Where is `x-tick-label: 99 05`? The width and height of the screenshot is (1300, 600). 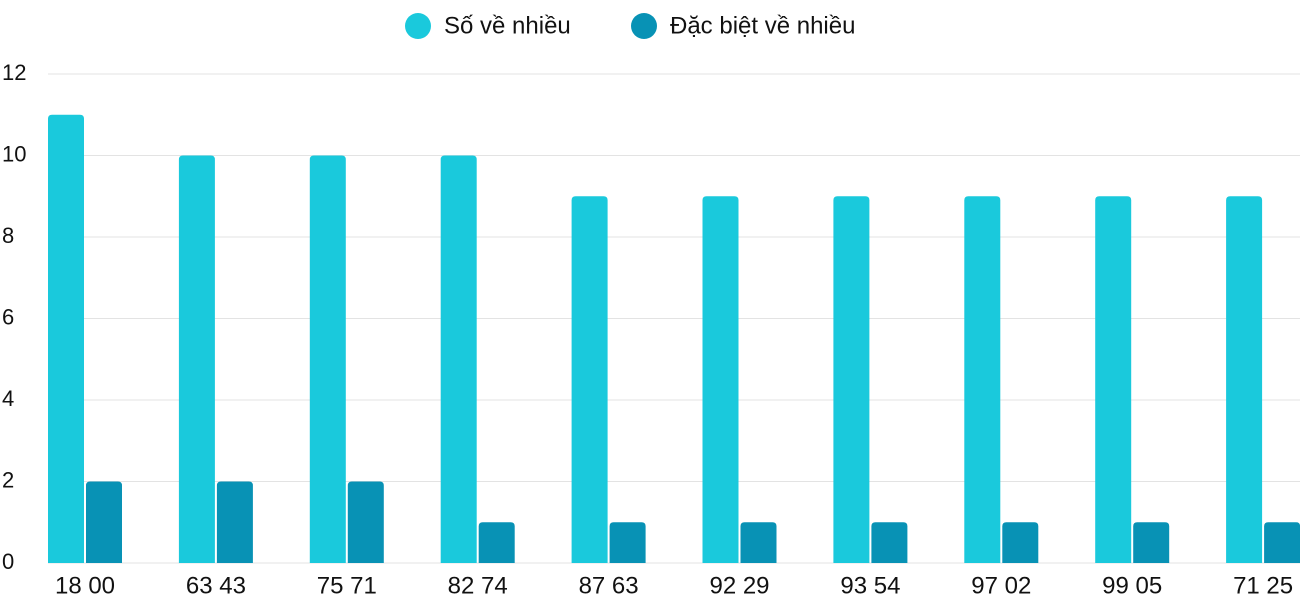
x-tick-label: 99 05 is located at coordinates (1132, 585).